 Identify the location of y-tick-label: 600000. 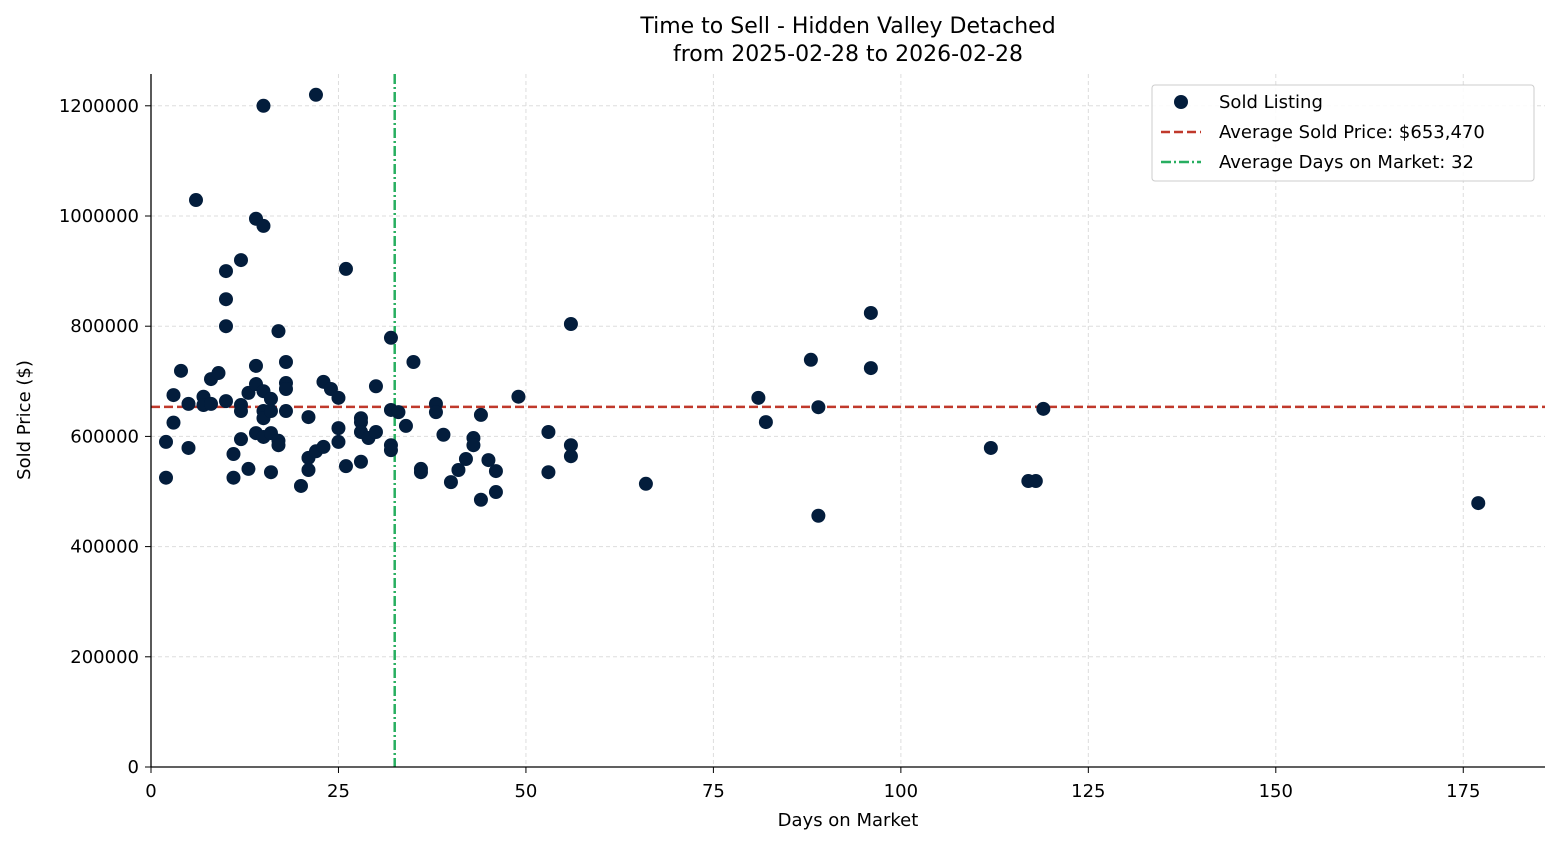
(104, 436).